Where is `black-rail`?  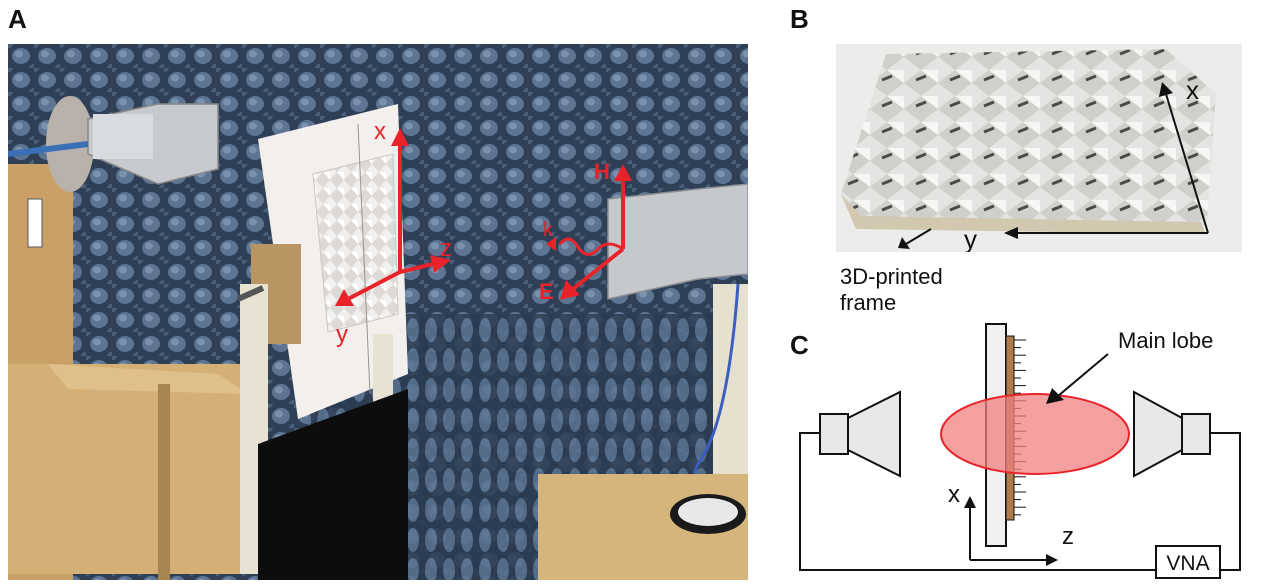 black-rail is located at coordinates (333, 484).